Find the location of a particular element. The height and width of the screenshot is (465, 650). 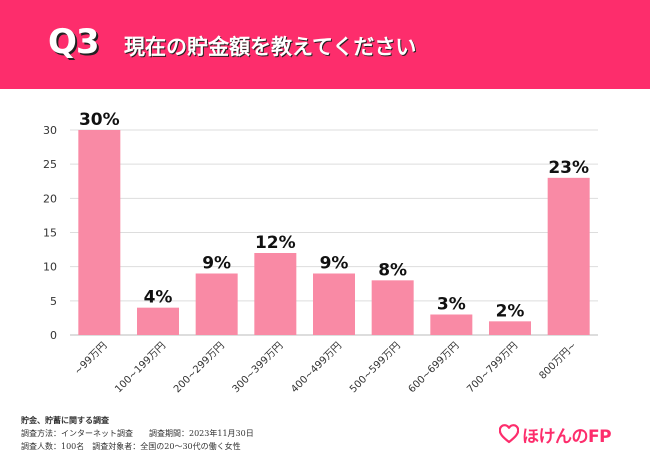

y-tick-label: 15 is located at coordinates (50, 233).